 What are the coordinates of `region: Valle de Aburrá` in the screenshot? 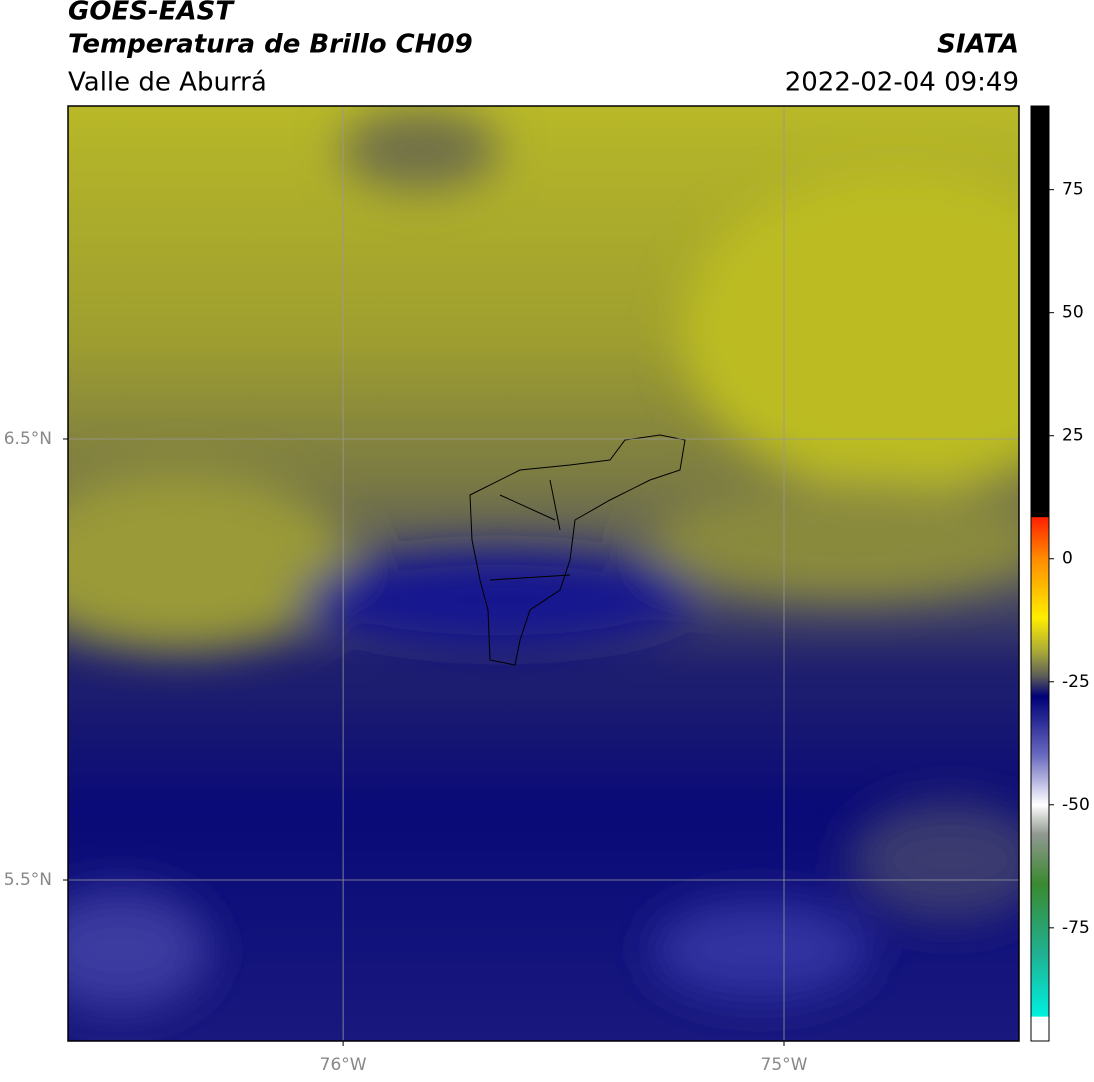 It's located at (167, 83).